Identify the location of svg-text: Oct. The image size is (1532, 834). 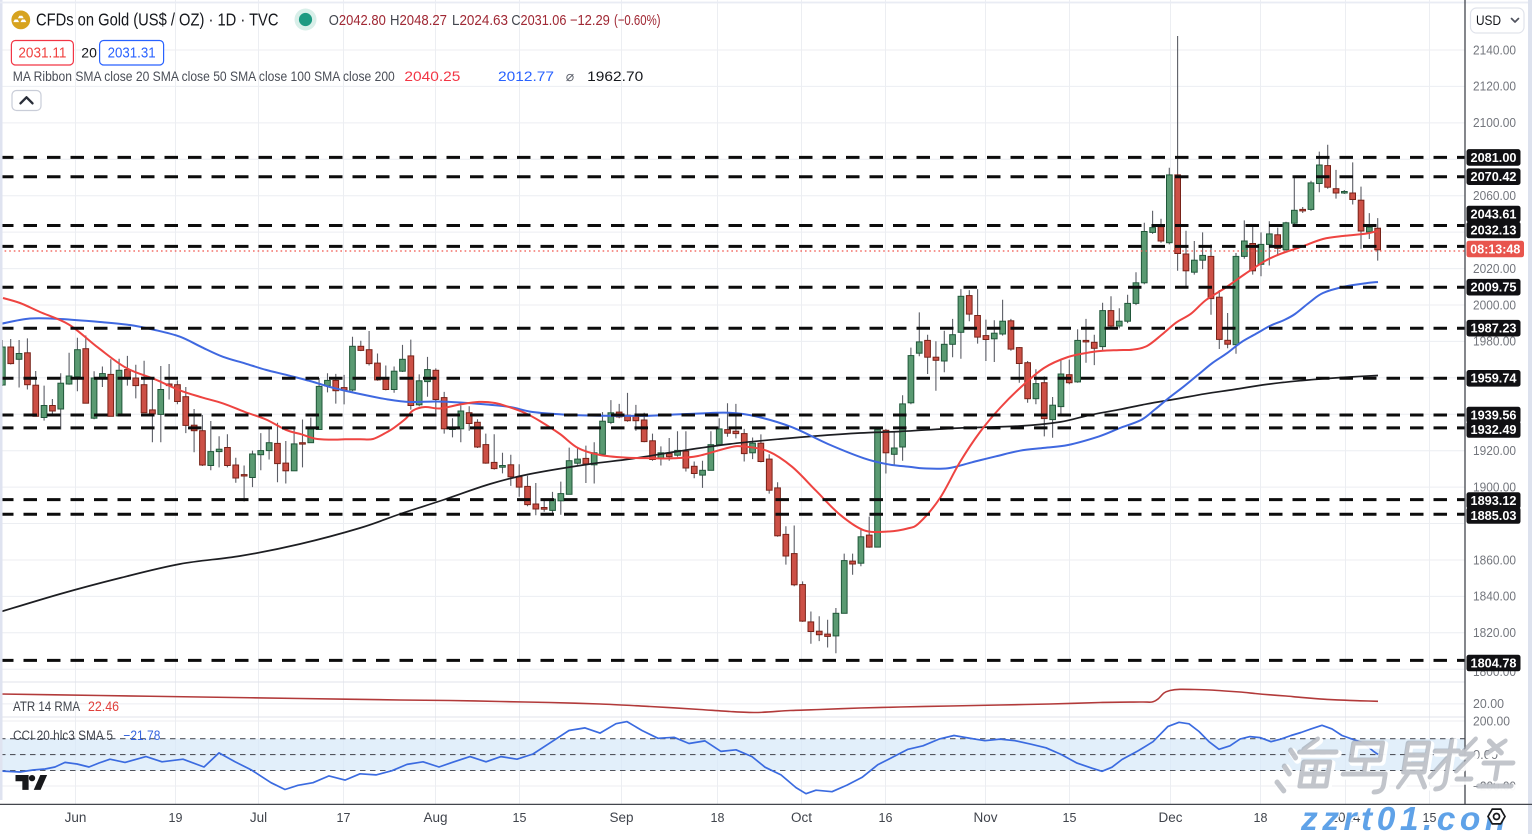
(801, 817).